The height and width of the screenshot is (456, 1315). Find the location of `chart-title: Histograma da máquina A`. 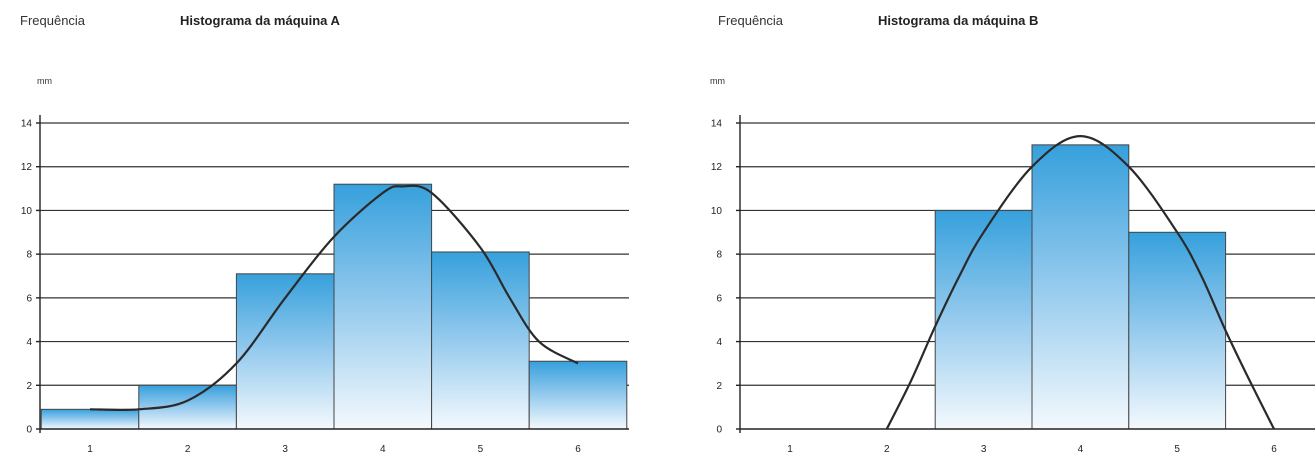

chart-title: Histograma da máquina A is located at coordinates (260, 20).